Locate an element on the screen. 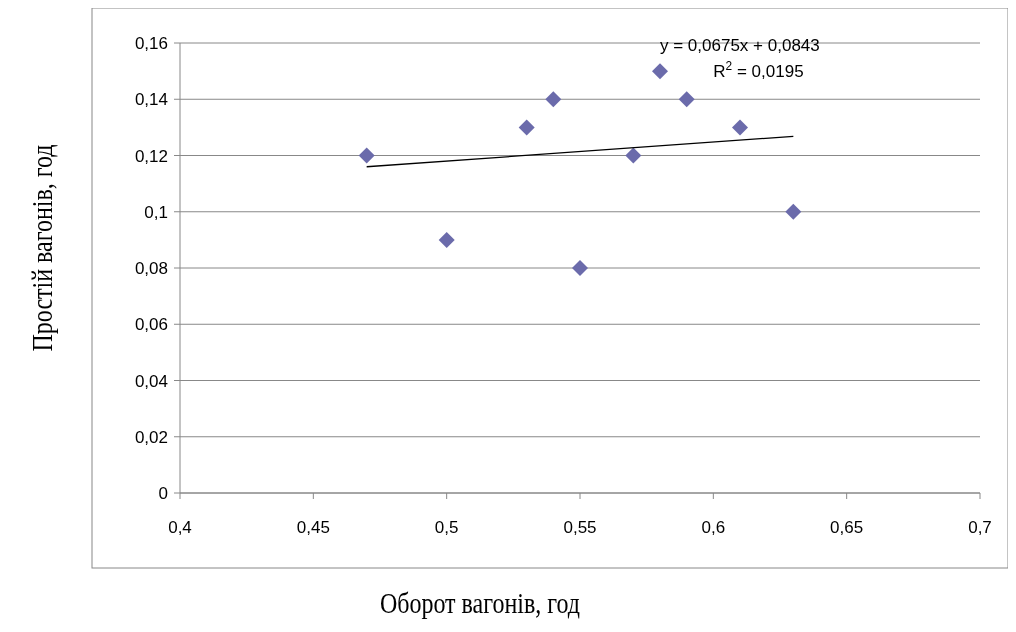 The image size is (1016, 632). annotation: y = 0,0675x + 0,0843 is located at coordinates (740, 45).